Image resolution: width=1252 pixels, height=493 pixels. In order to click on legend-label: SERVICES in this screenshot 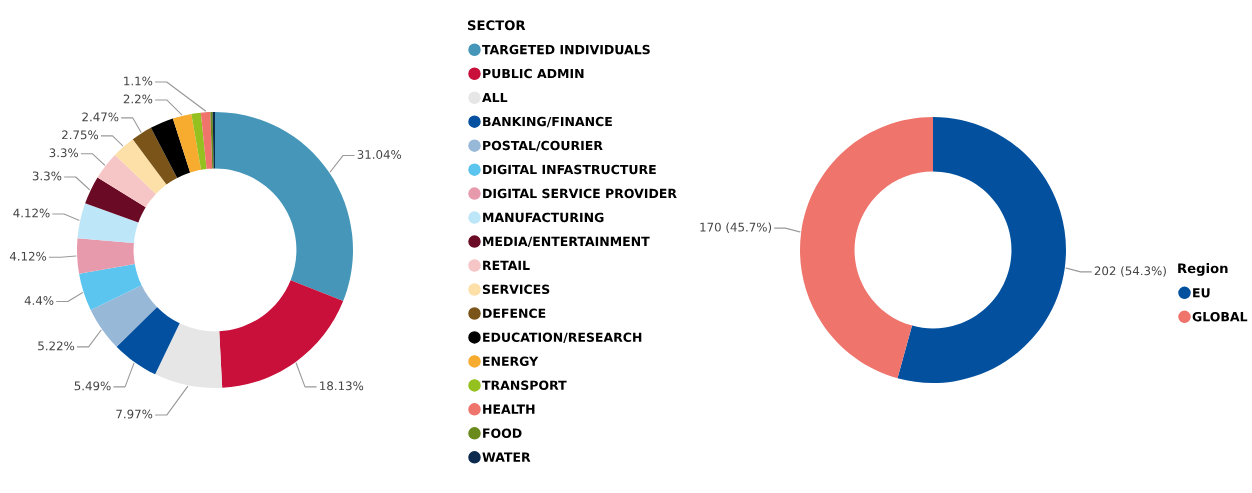, I will do `click(516, 289)`.